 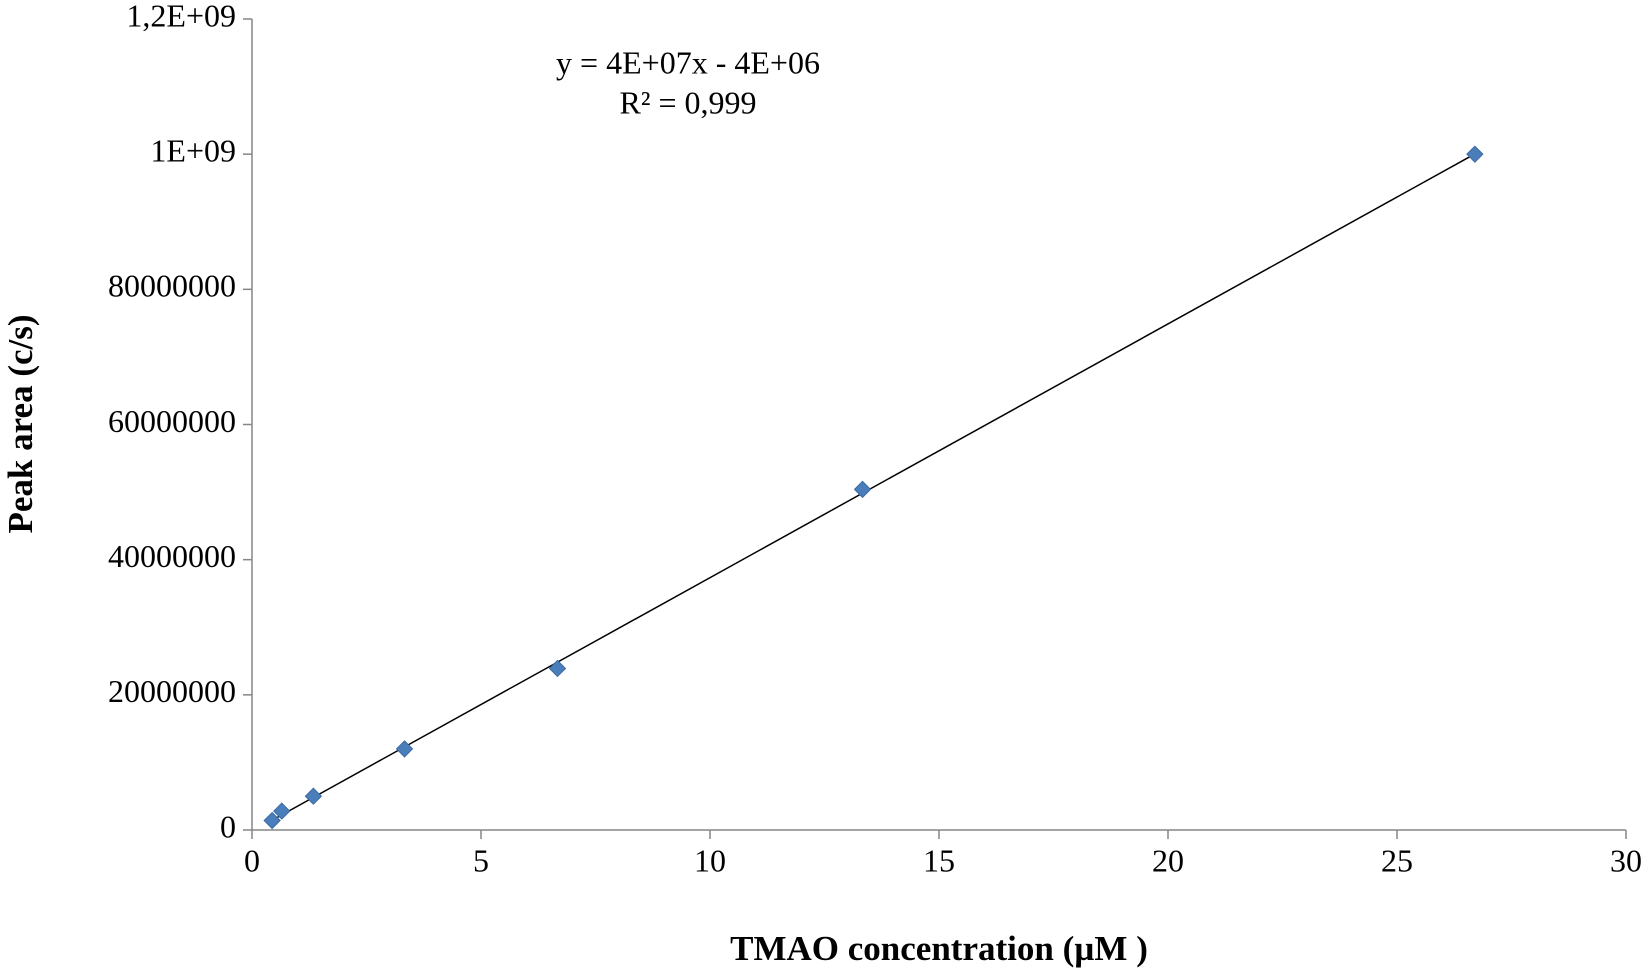 What do you see at coordinates (20, 423) in the screenshot?
I see `y-axis-title: Peak area (c/s)` at bounding box center [20, 423].